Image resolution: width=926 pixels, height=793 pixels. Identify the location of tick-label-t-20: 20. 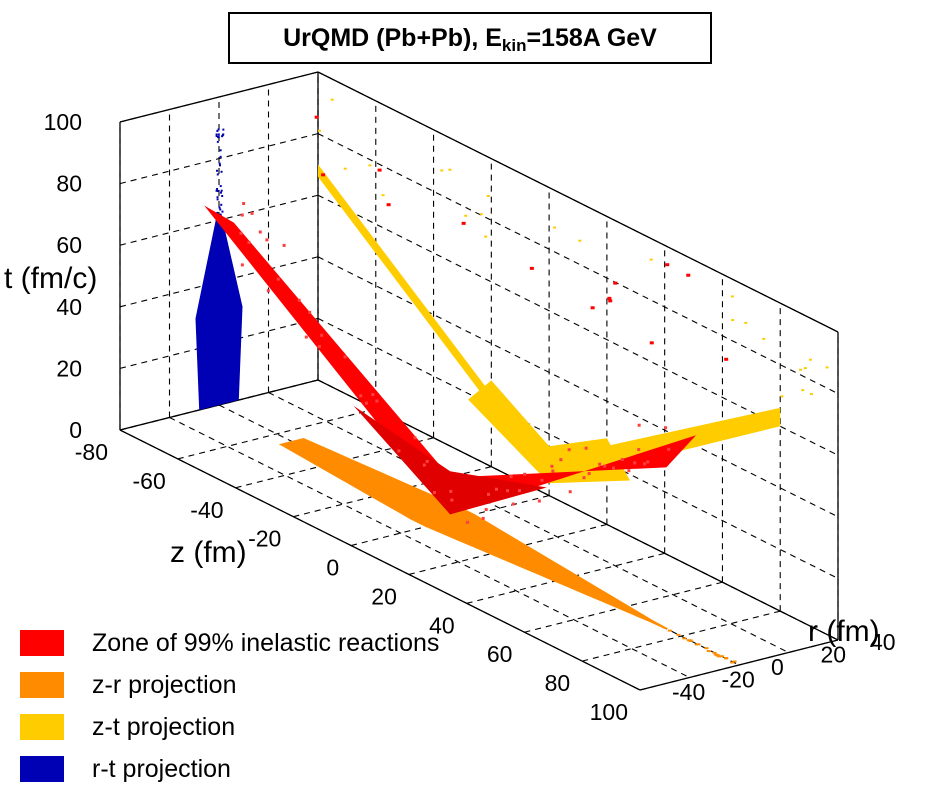
(69, 368).